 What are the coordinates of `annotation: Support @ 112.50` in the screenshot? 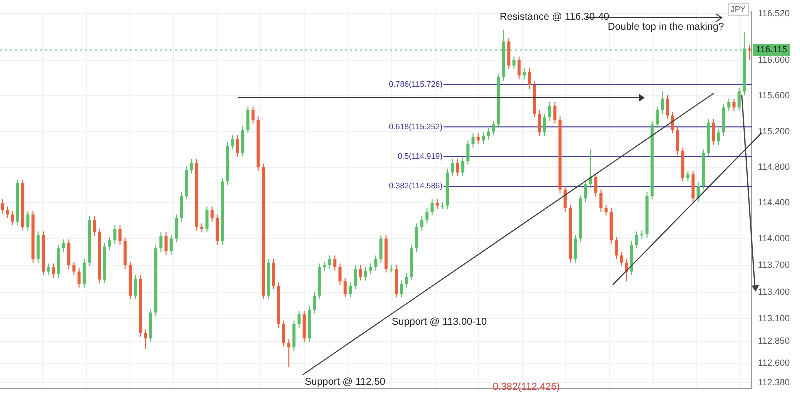 It's located at (345, 383).